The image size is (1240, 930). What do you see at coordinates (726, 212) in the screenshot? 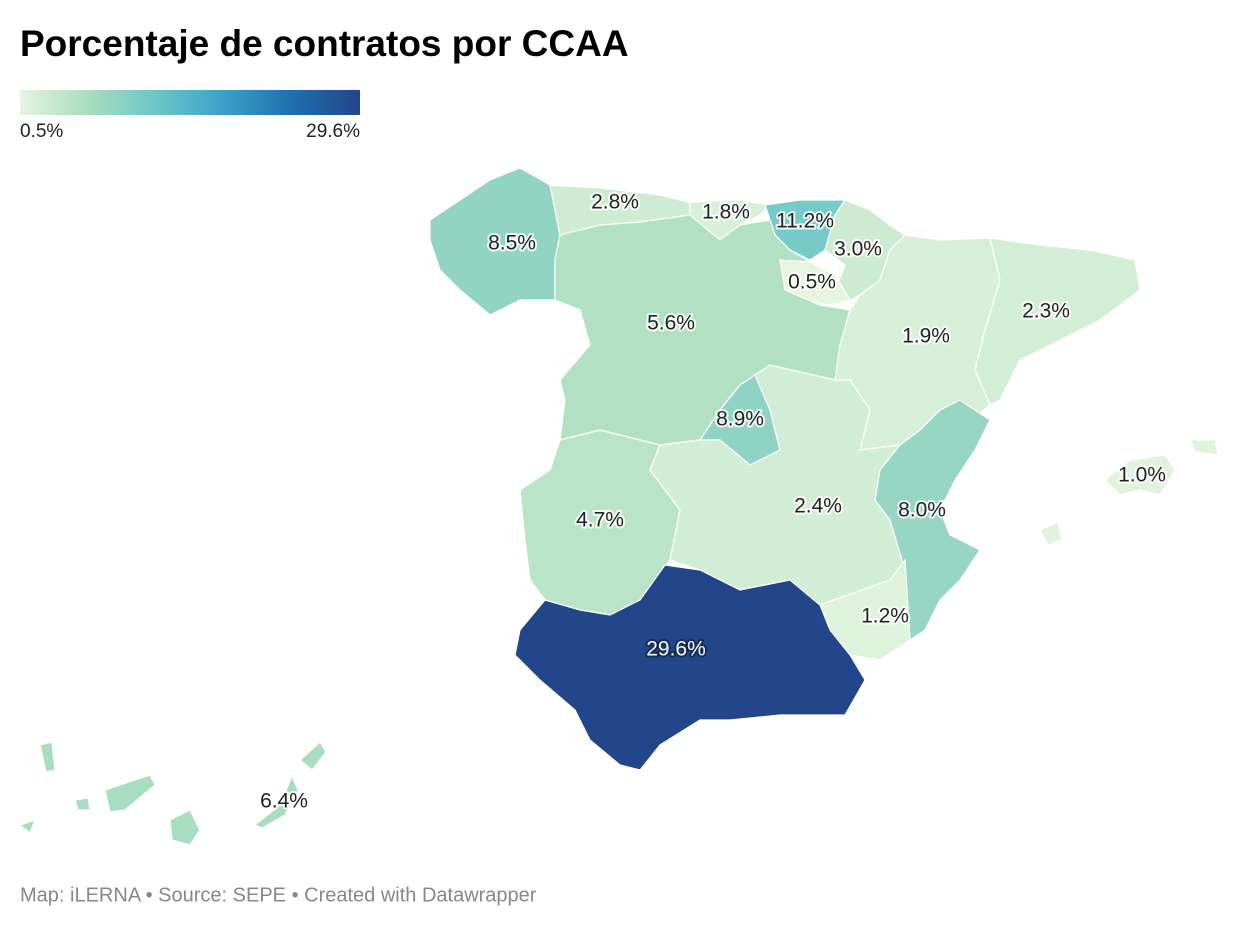
I see `region-label: 1.8%` at bounding box center [726, 212].